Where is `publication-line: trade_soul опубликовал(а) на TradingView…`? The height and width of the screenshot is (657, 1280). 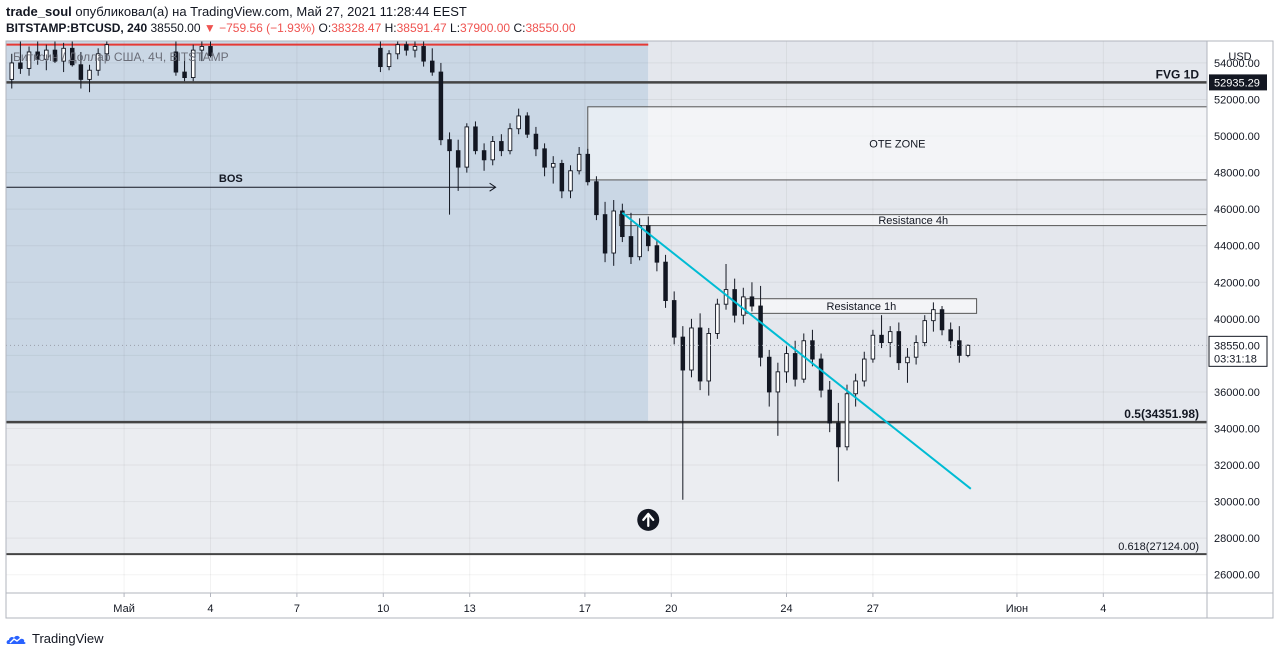
publication-line: trade_soul опубликовал(а) на TradingView… is located at coordinates (236, 11).